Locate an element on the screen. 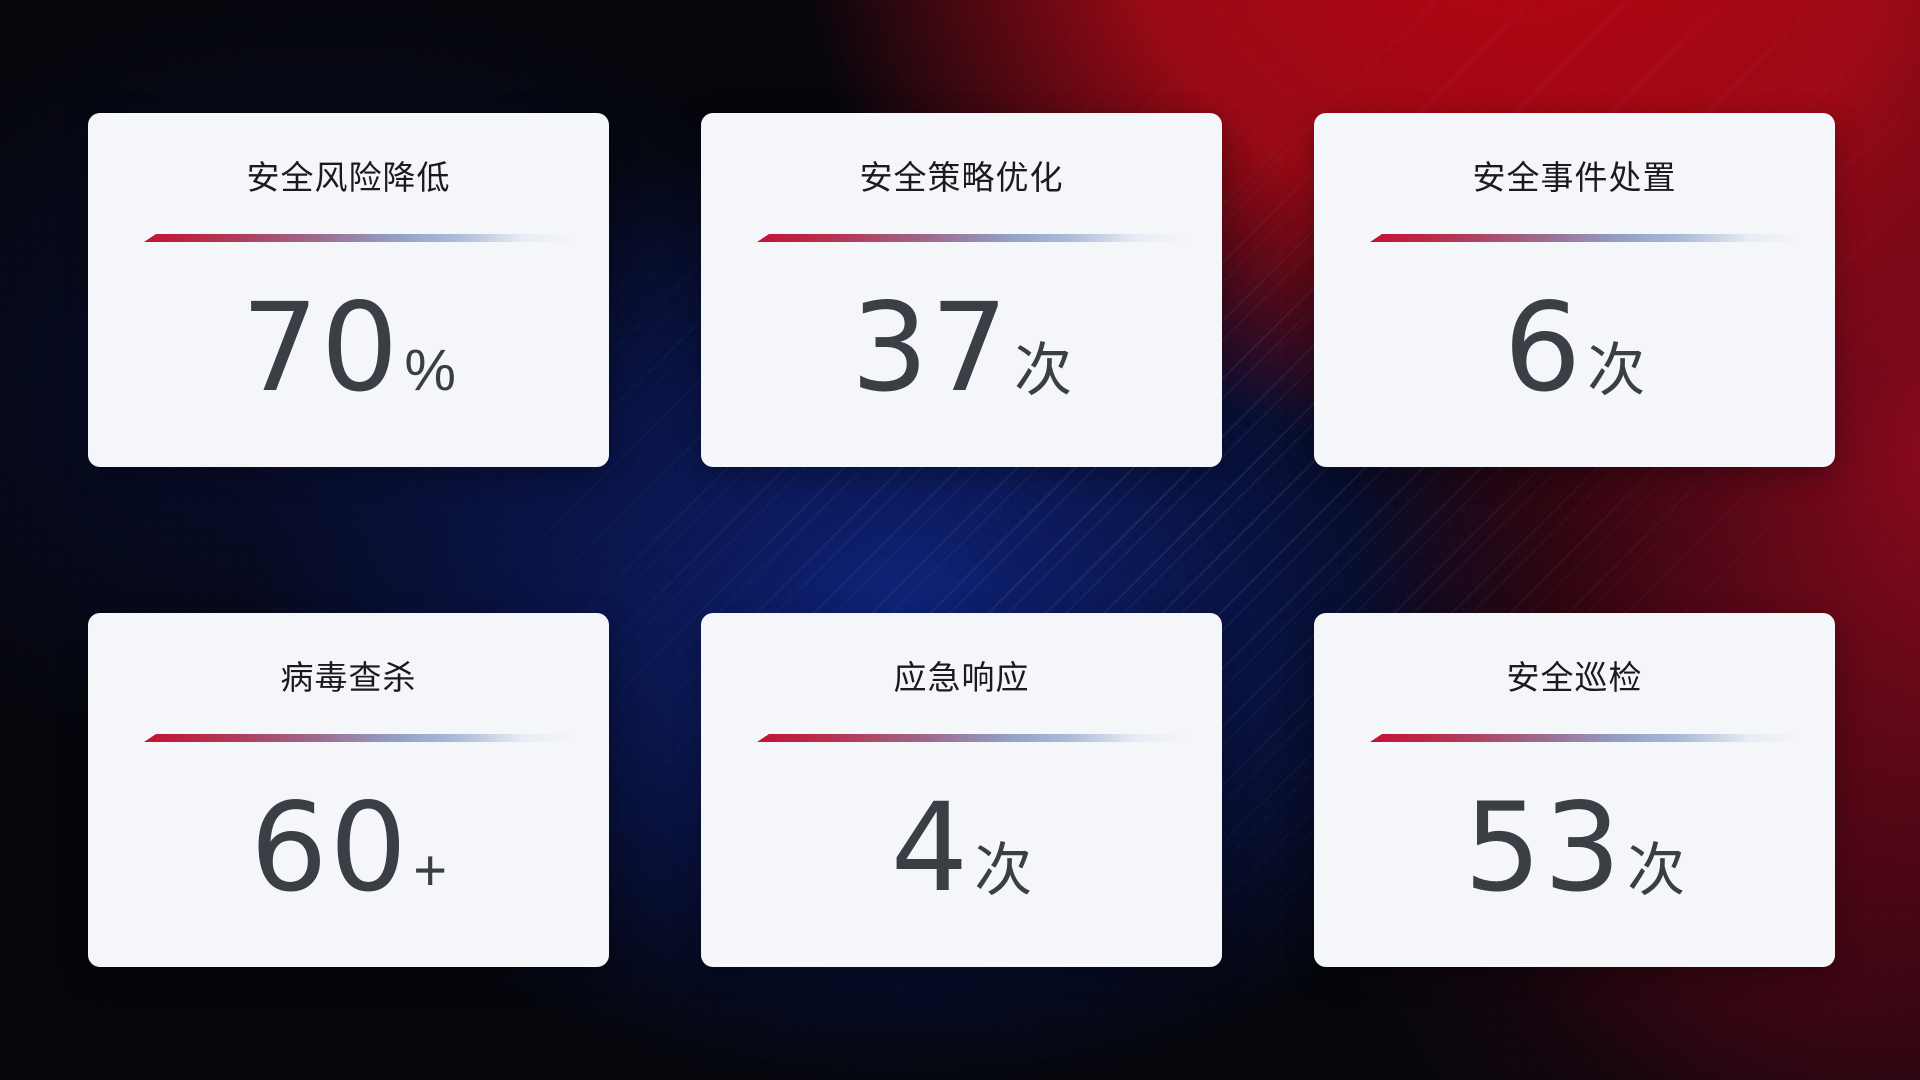  card-value: 4次 is located at coordinates (961, 867).